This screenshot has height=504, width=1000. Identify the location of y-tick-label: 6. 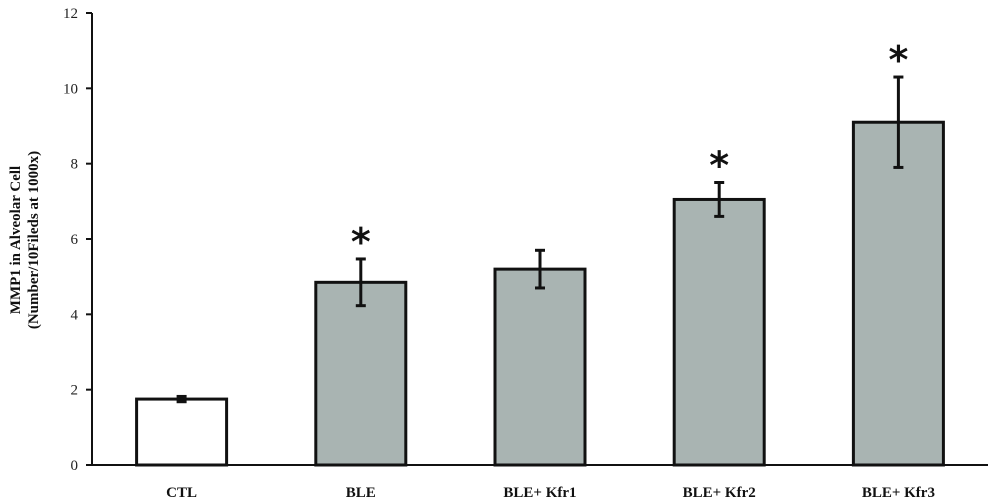
(75, 240).